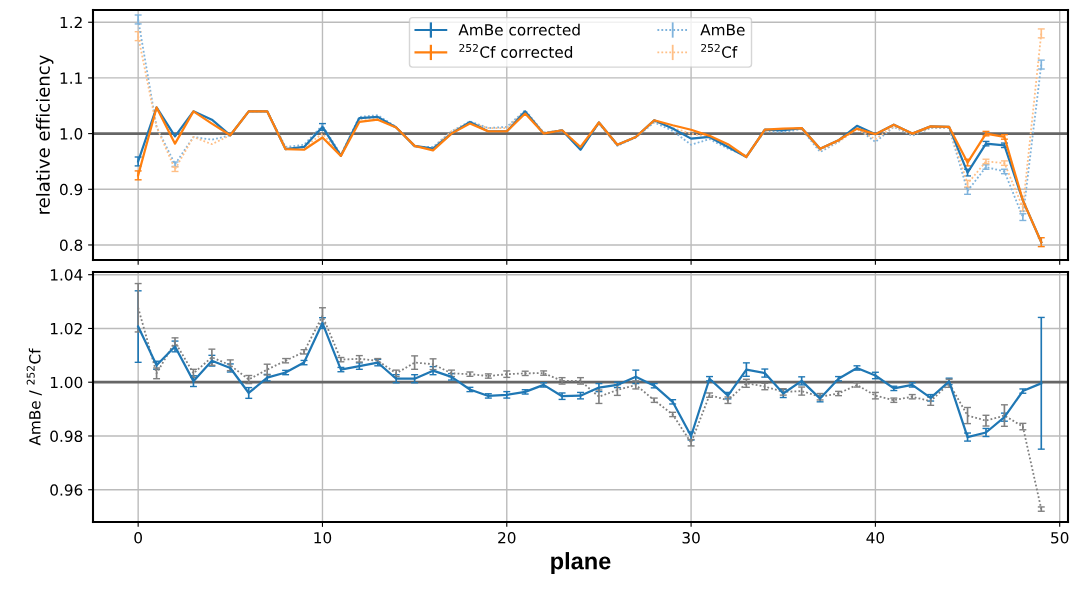 The width and height of the screenshot is (1074, 603). I want to click on y-tick-label: 1.00, so click(66, 382).